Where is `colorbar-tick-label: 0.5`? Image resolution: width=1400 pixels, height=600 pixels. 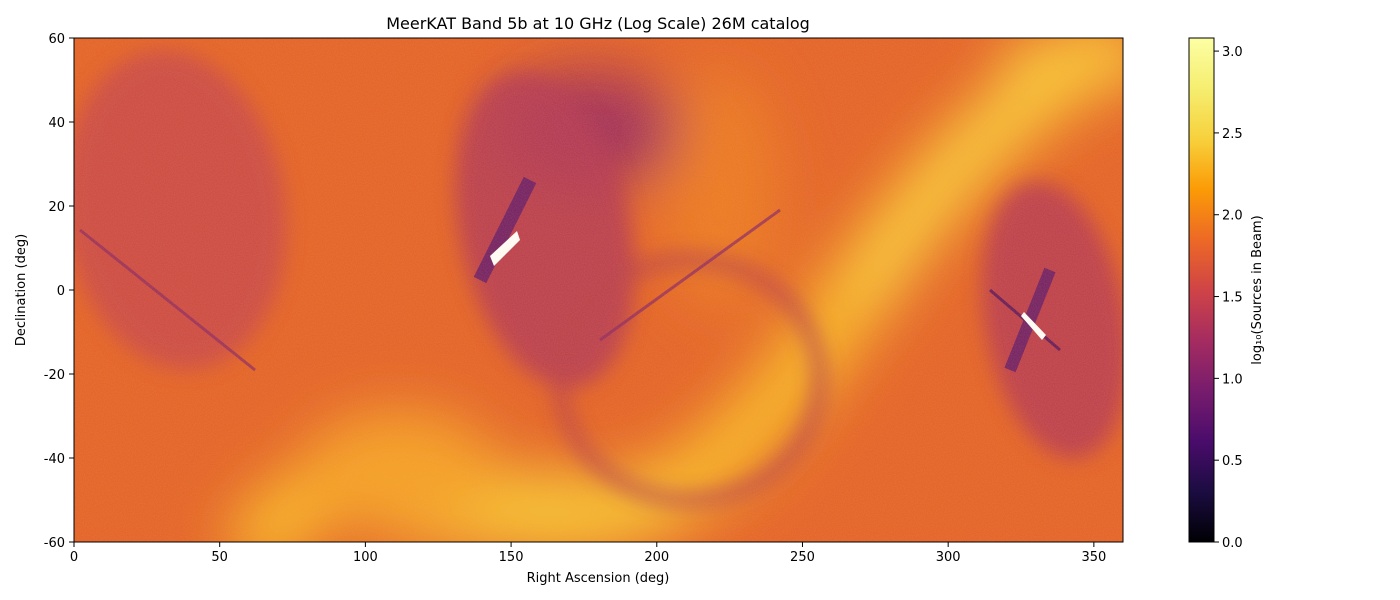 colorbar-tick-label: 0.5 is located at coordinates (1232, 461).